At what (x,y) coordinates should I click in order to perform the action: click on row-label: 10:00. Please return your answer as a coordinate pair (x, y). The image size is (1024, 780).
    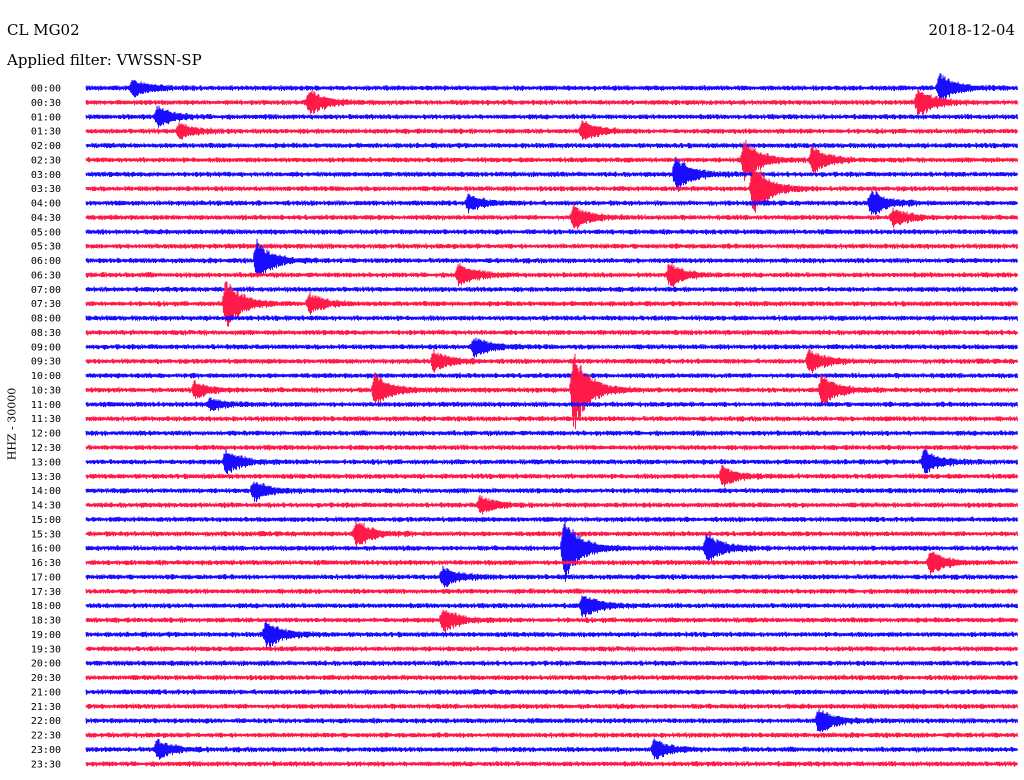
    Looking at the image, I should click on (46, 376).